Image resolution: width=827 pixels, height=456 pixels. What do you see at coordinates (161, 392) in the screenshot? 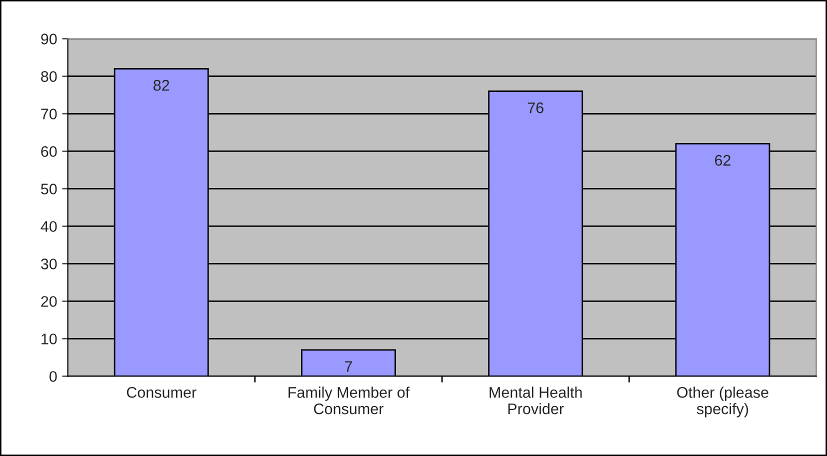
I see `x-tick-label: Consumer` at bounding box center [161, 392].